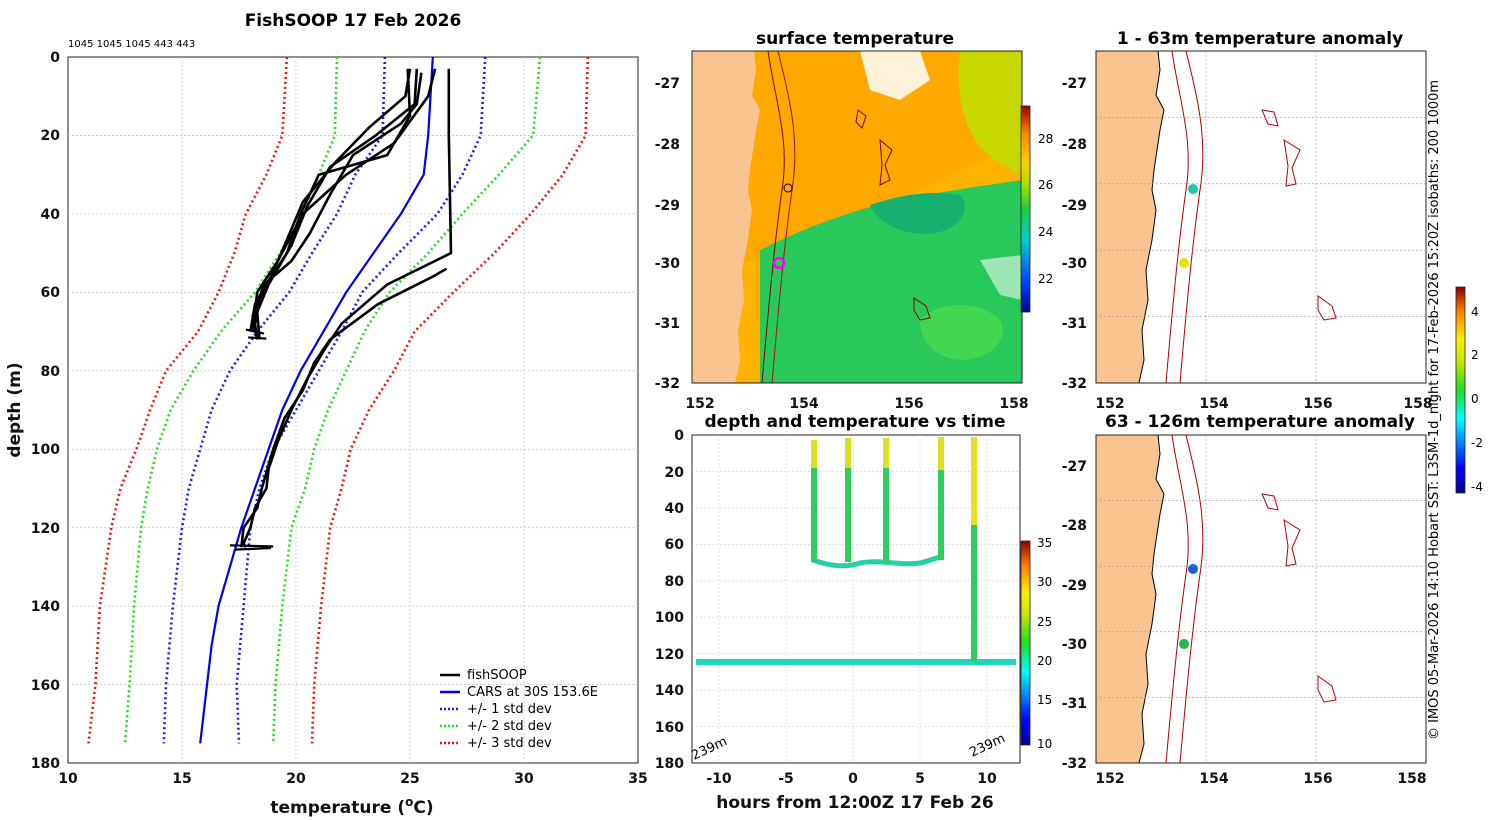 The height and width of the screenshot is (820, 1500). Describe the element at coordinates (667, 84) in the screenshot. I see `sst-ytick: -27` at that location.